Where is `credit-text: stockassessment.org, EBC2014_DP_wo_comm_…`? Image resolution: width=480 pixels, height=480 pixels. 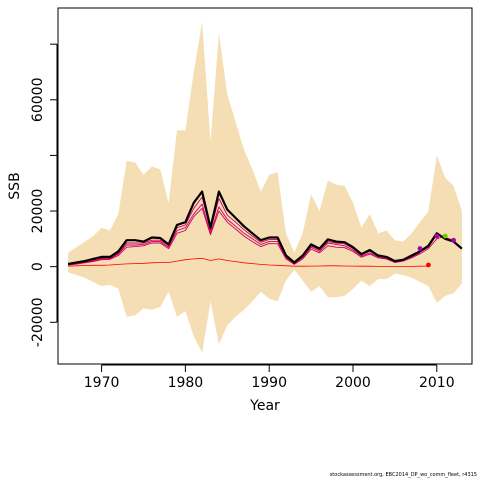
credit-text: stockassessment.org, EBC2014_DP_wo_comm_… is located at coordinates (403, 475).